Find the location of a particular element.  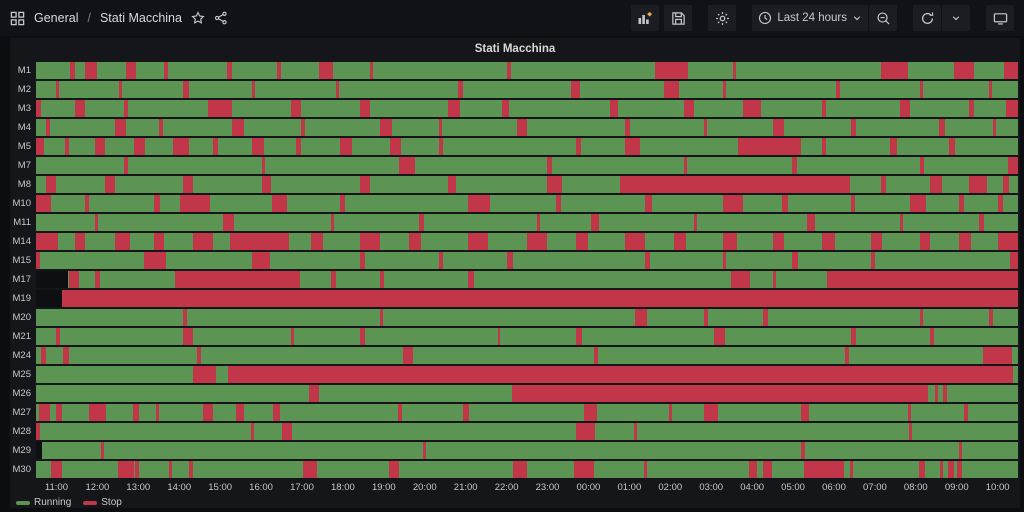

time-tick-label: 23:00 is located at coordinates (547, 487).